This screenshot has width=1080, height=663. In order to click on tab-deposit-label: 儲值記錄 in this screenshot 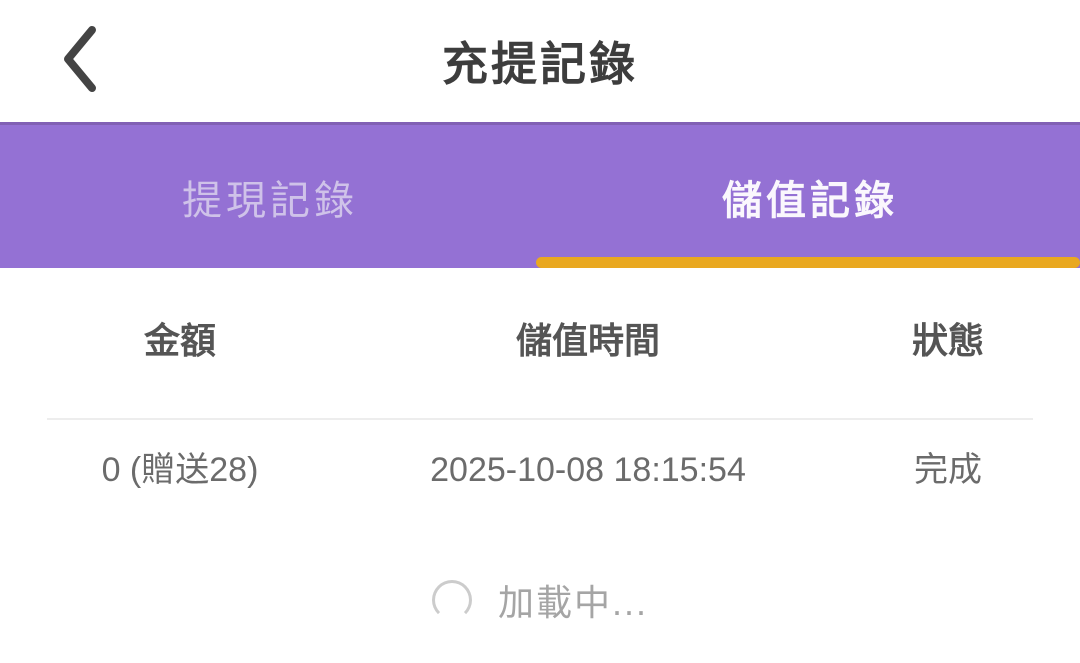, I will do `click(810, 200)`.